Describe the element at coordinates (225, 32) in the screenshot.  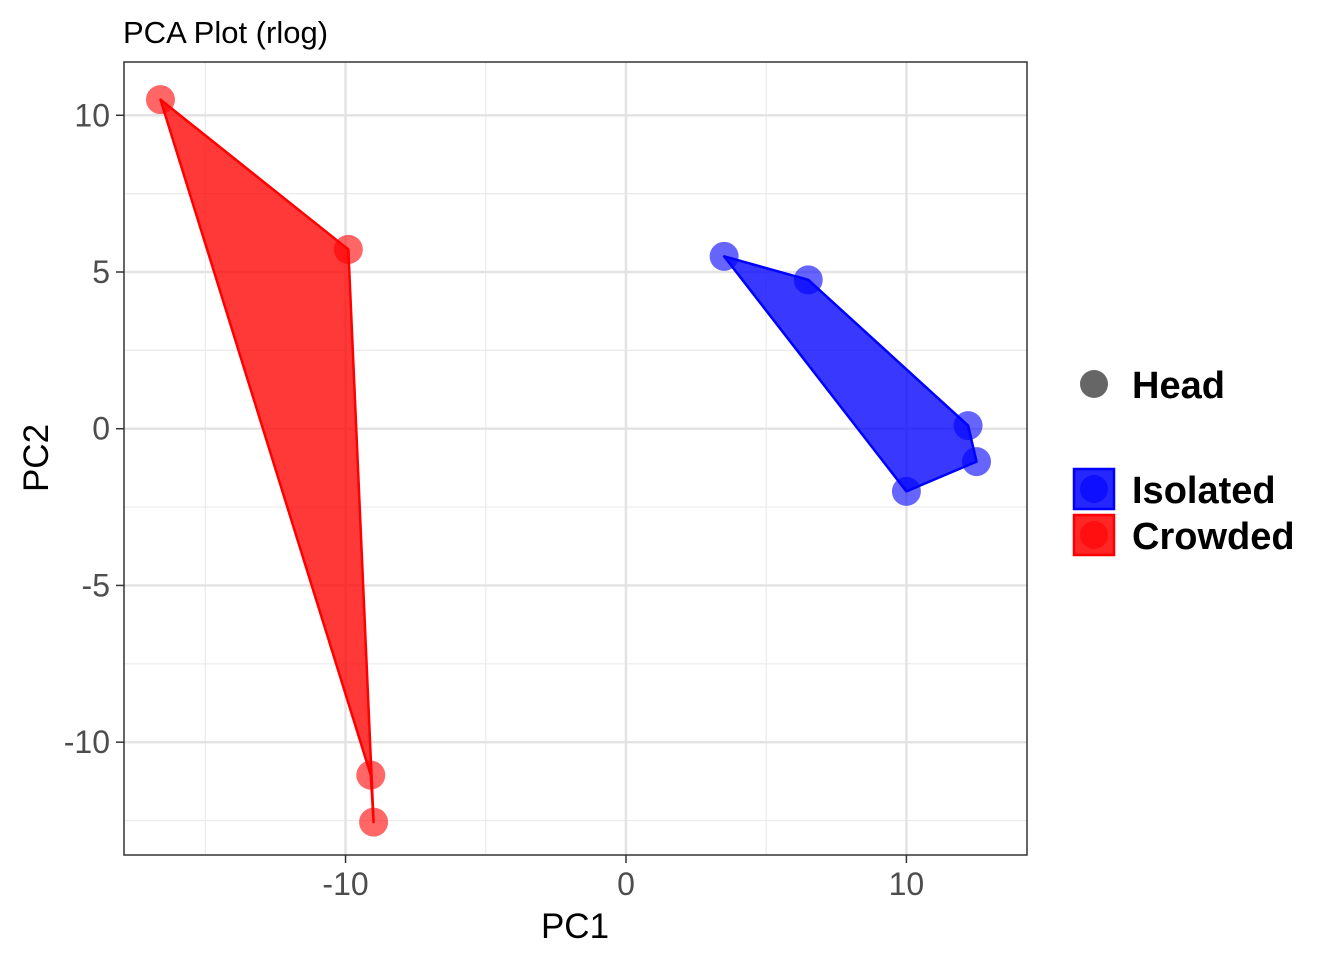
I see `chart-title: PCA Plot (rlog)` at that location.